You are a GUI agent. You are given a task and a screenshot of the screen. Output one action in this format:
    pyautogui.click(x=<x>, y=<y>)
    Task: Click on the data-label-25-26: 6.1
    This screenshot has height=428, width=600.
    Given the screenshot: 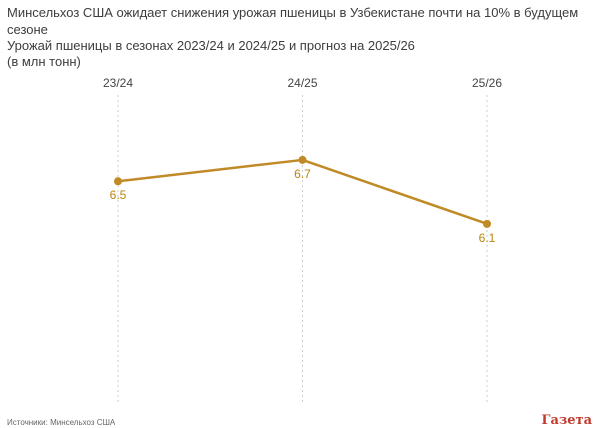 What is the action you would take?
    pyautogui.click(x=487, y=238)
    